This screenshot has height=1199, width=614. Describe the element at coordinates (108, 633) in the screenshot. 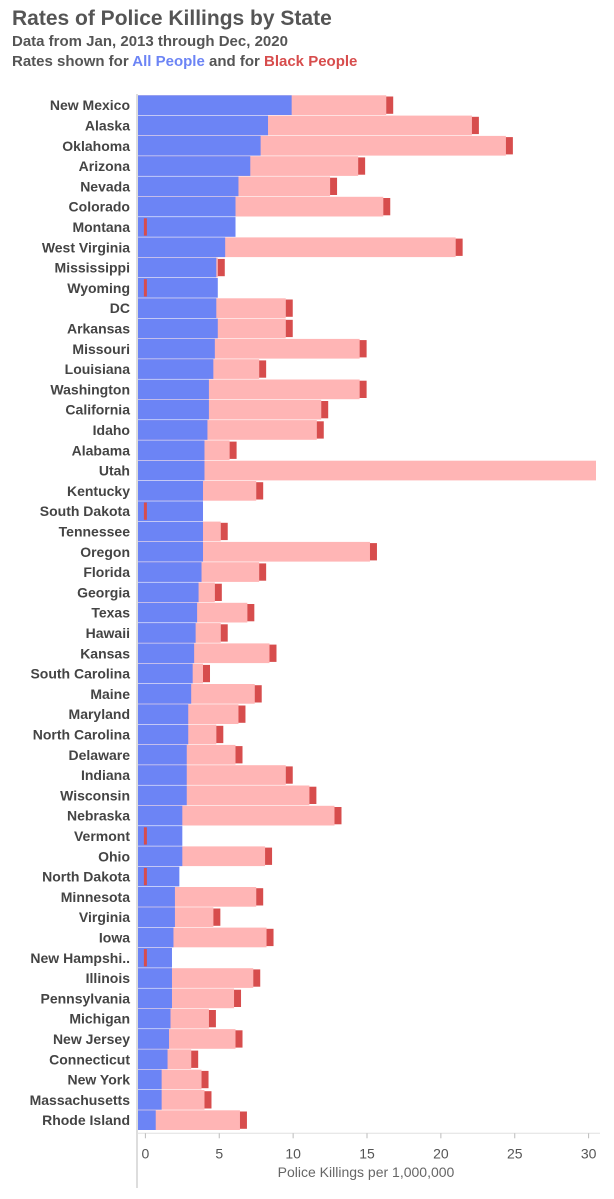

I see `state-label: Hawaii` at that location.